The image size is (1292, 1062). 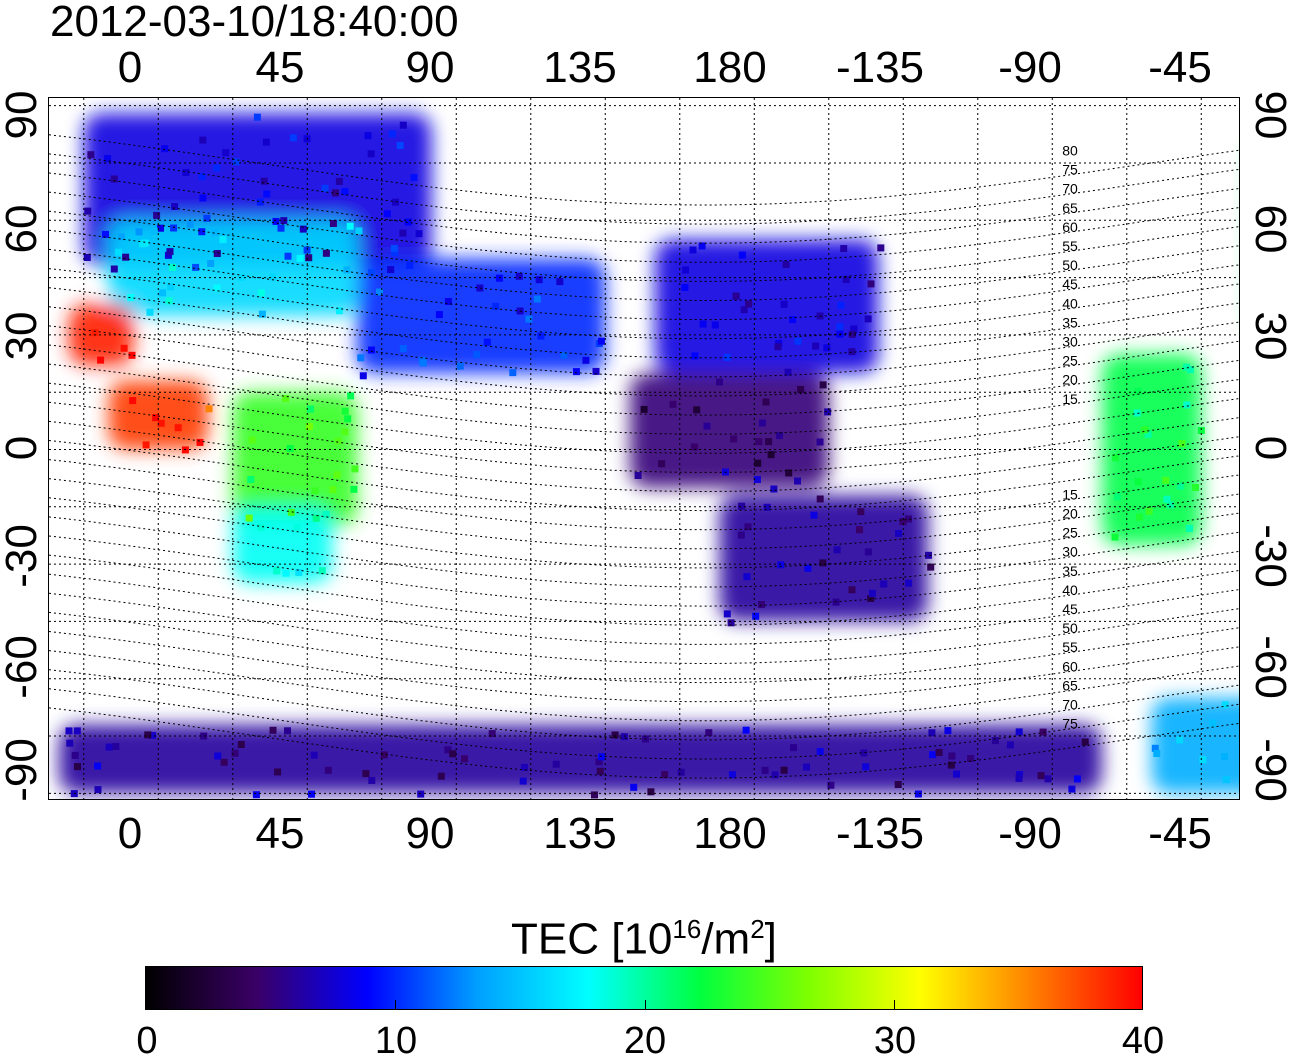 What do you see at coordinates (1070, 322) in the screenshot?
I see `contour-label: 35` at bounding box center [1070, 322].